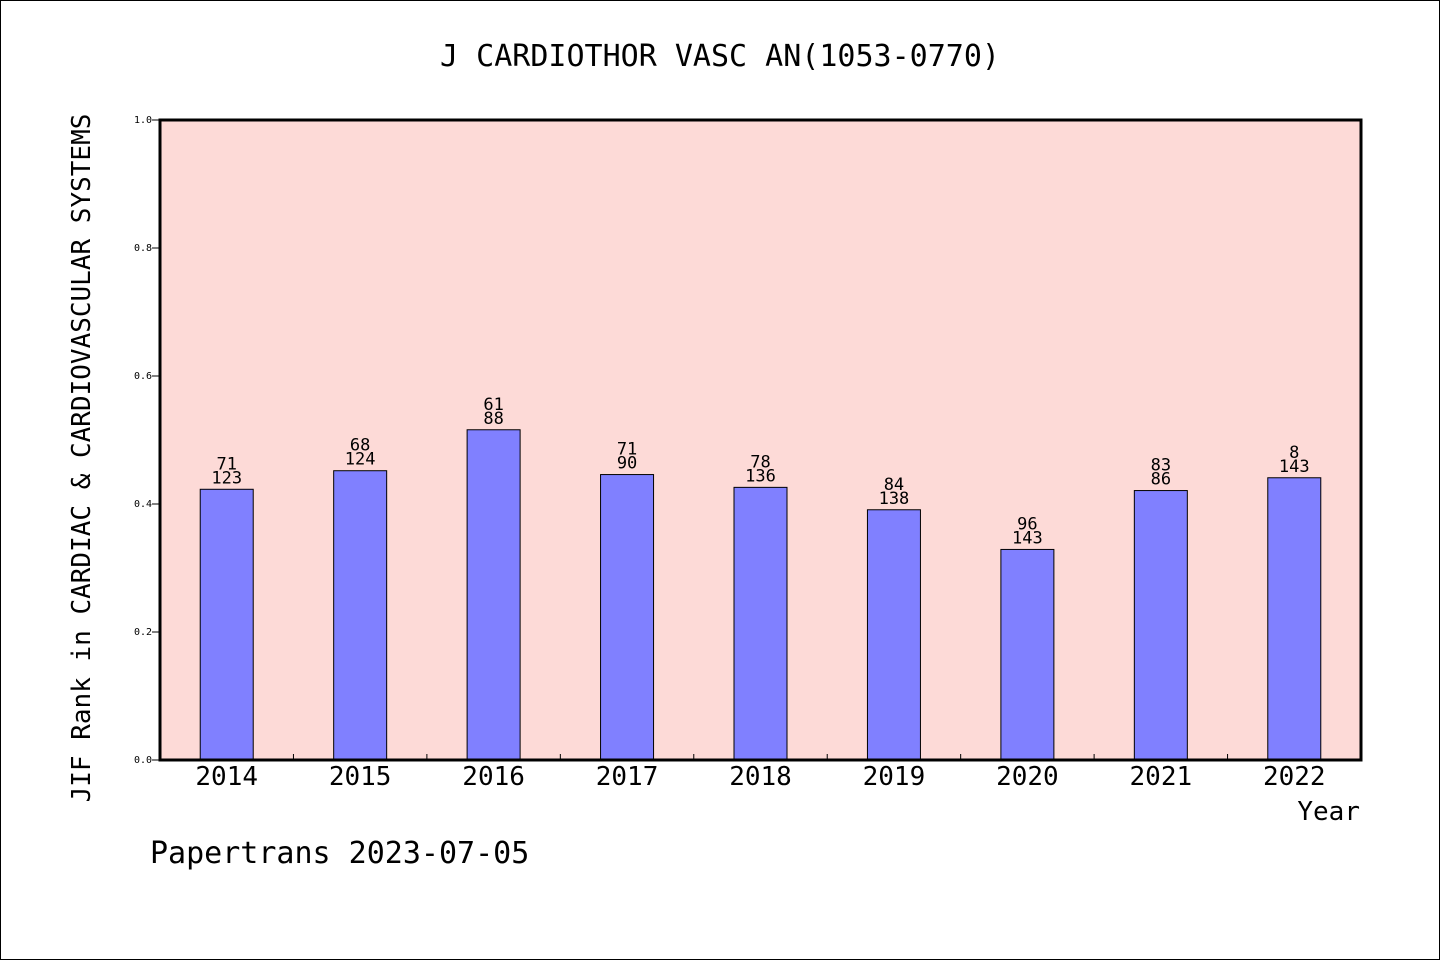  I want to click on x-tick-label: 2021, so click(1161, 777).